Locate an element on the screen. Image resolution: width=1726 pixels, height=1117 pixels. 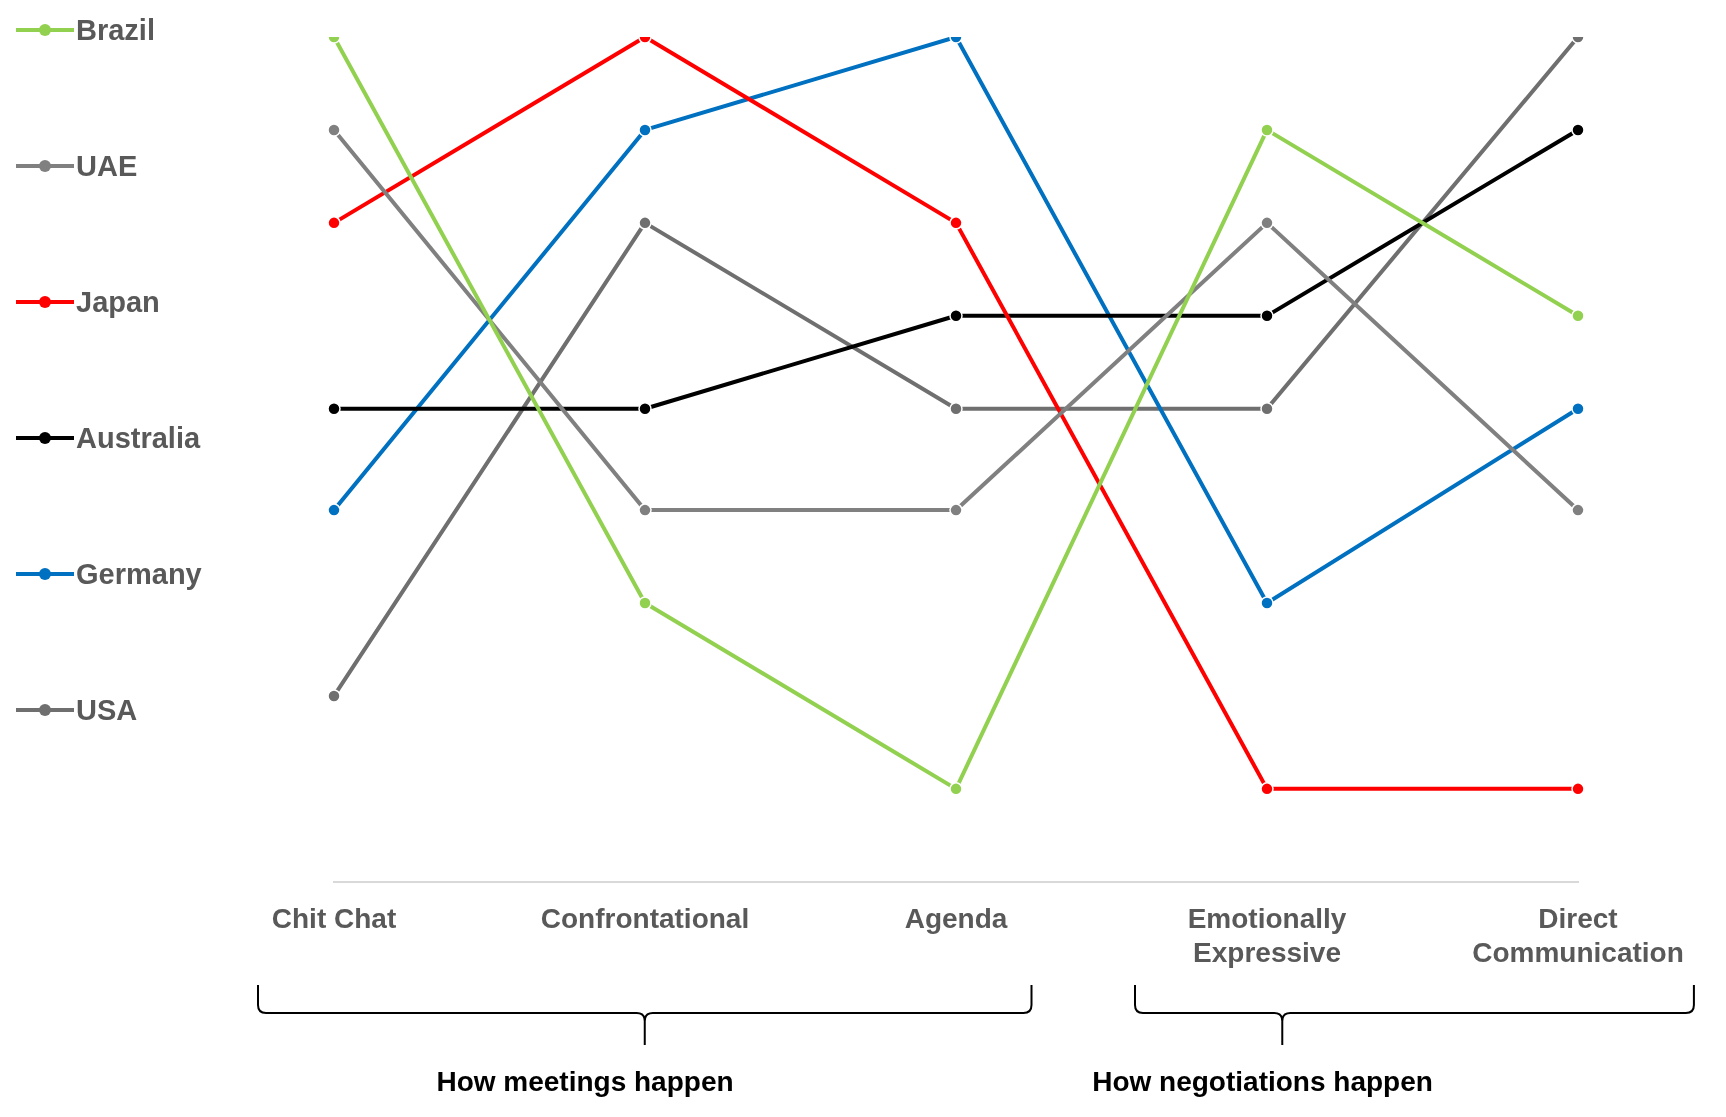
x-tick-label: Agenda is located at coordinates (956, 919).